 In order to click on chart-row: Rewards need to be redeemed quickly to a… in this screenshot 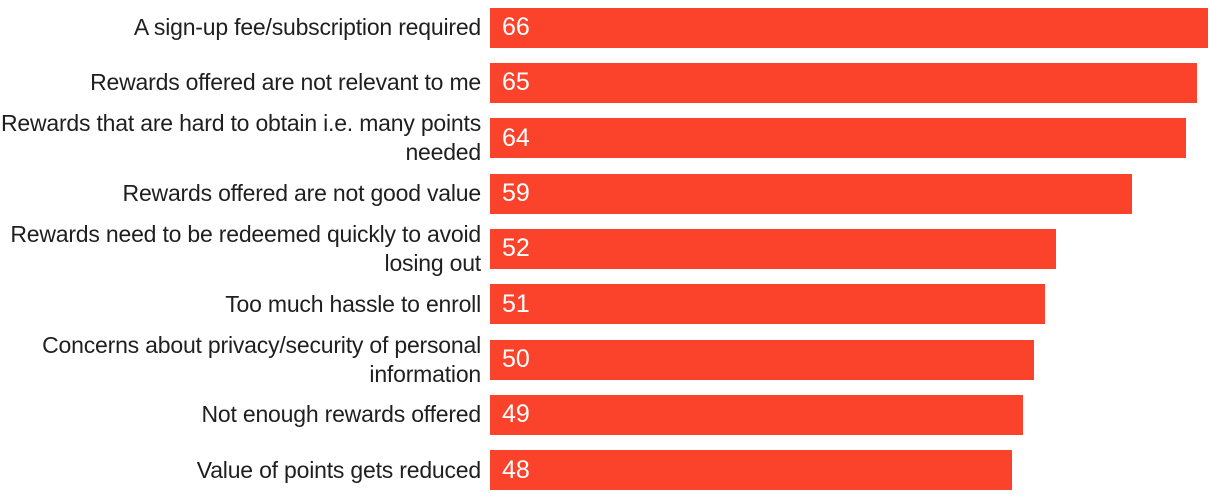, I will do `click(610, 248)`.